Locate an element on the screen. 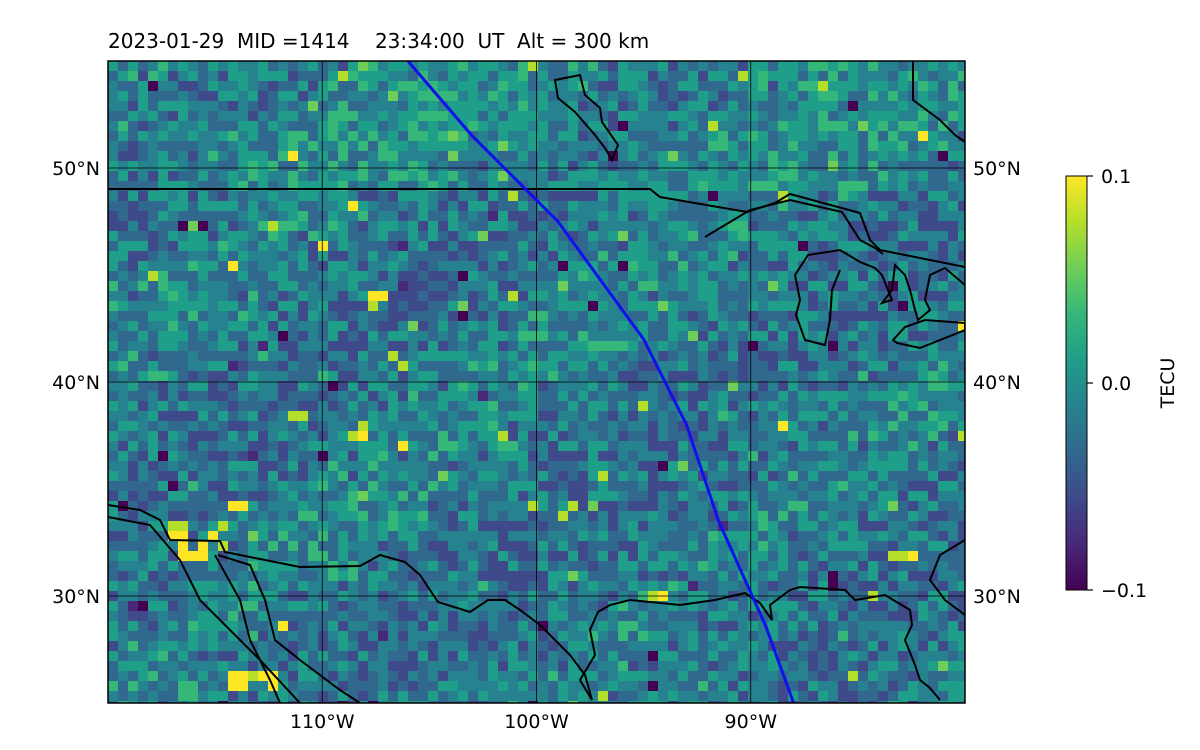 The image size is (1200, 750). latitude-labels-left: 50°N 40°N 30°N is located at coordinates (76, 383).